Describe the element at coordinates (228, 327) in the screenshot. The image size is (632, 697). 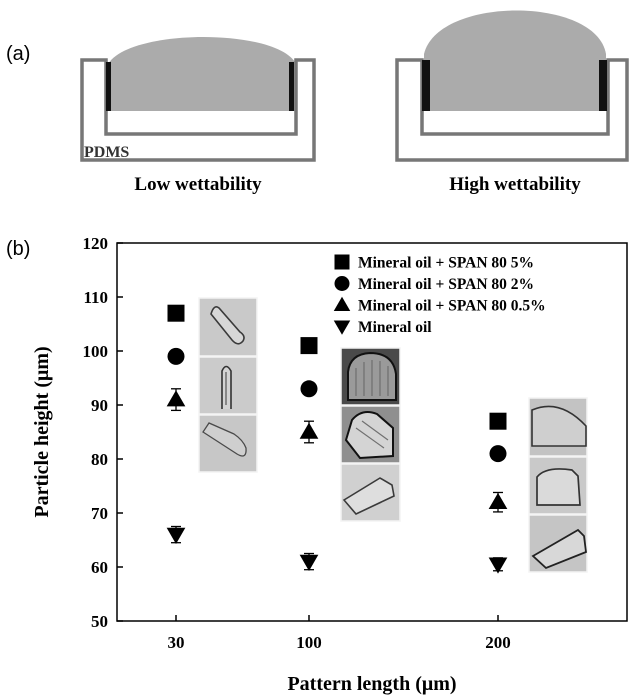
I see `micrograph-30um-5pct` at that location.